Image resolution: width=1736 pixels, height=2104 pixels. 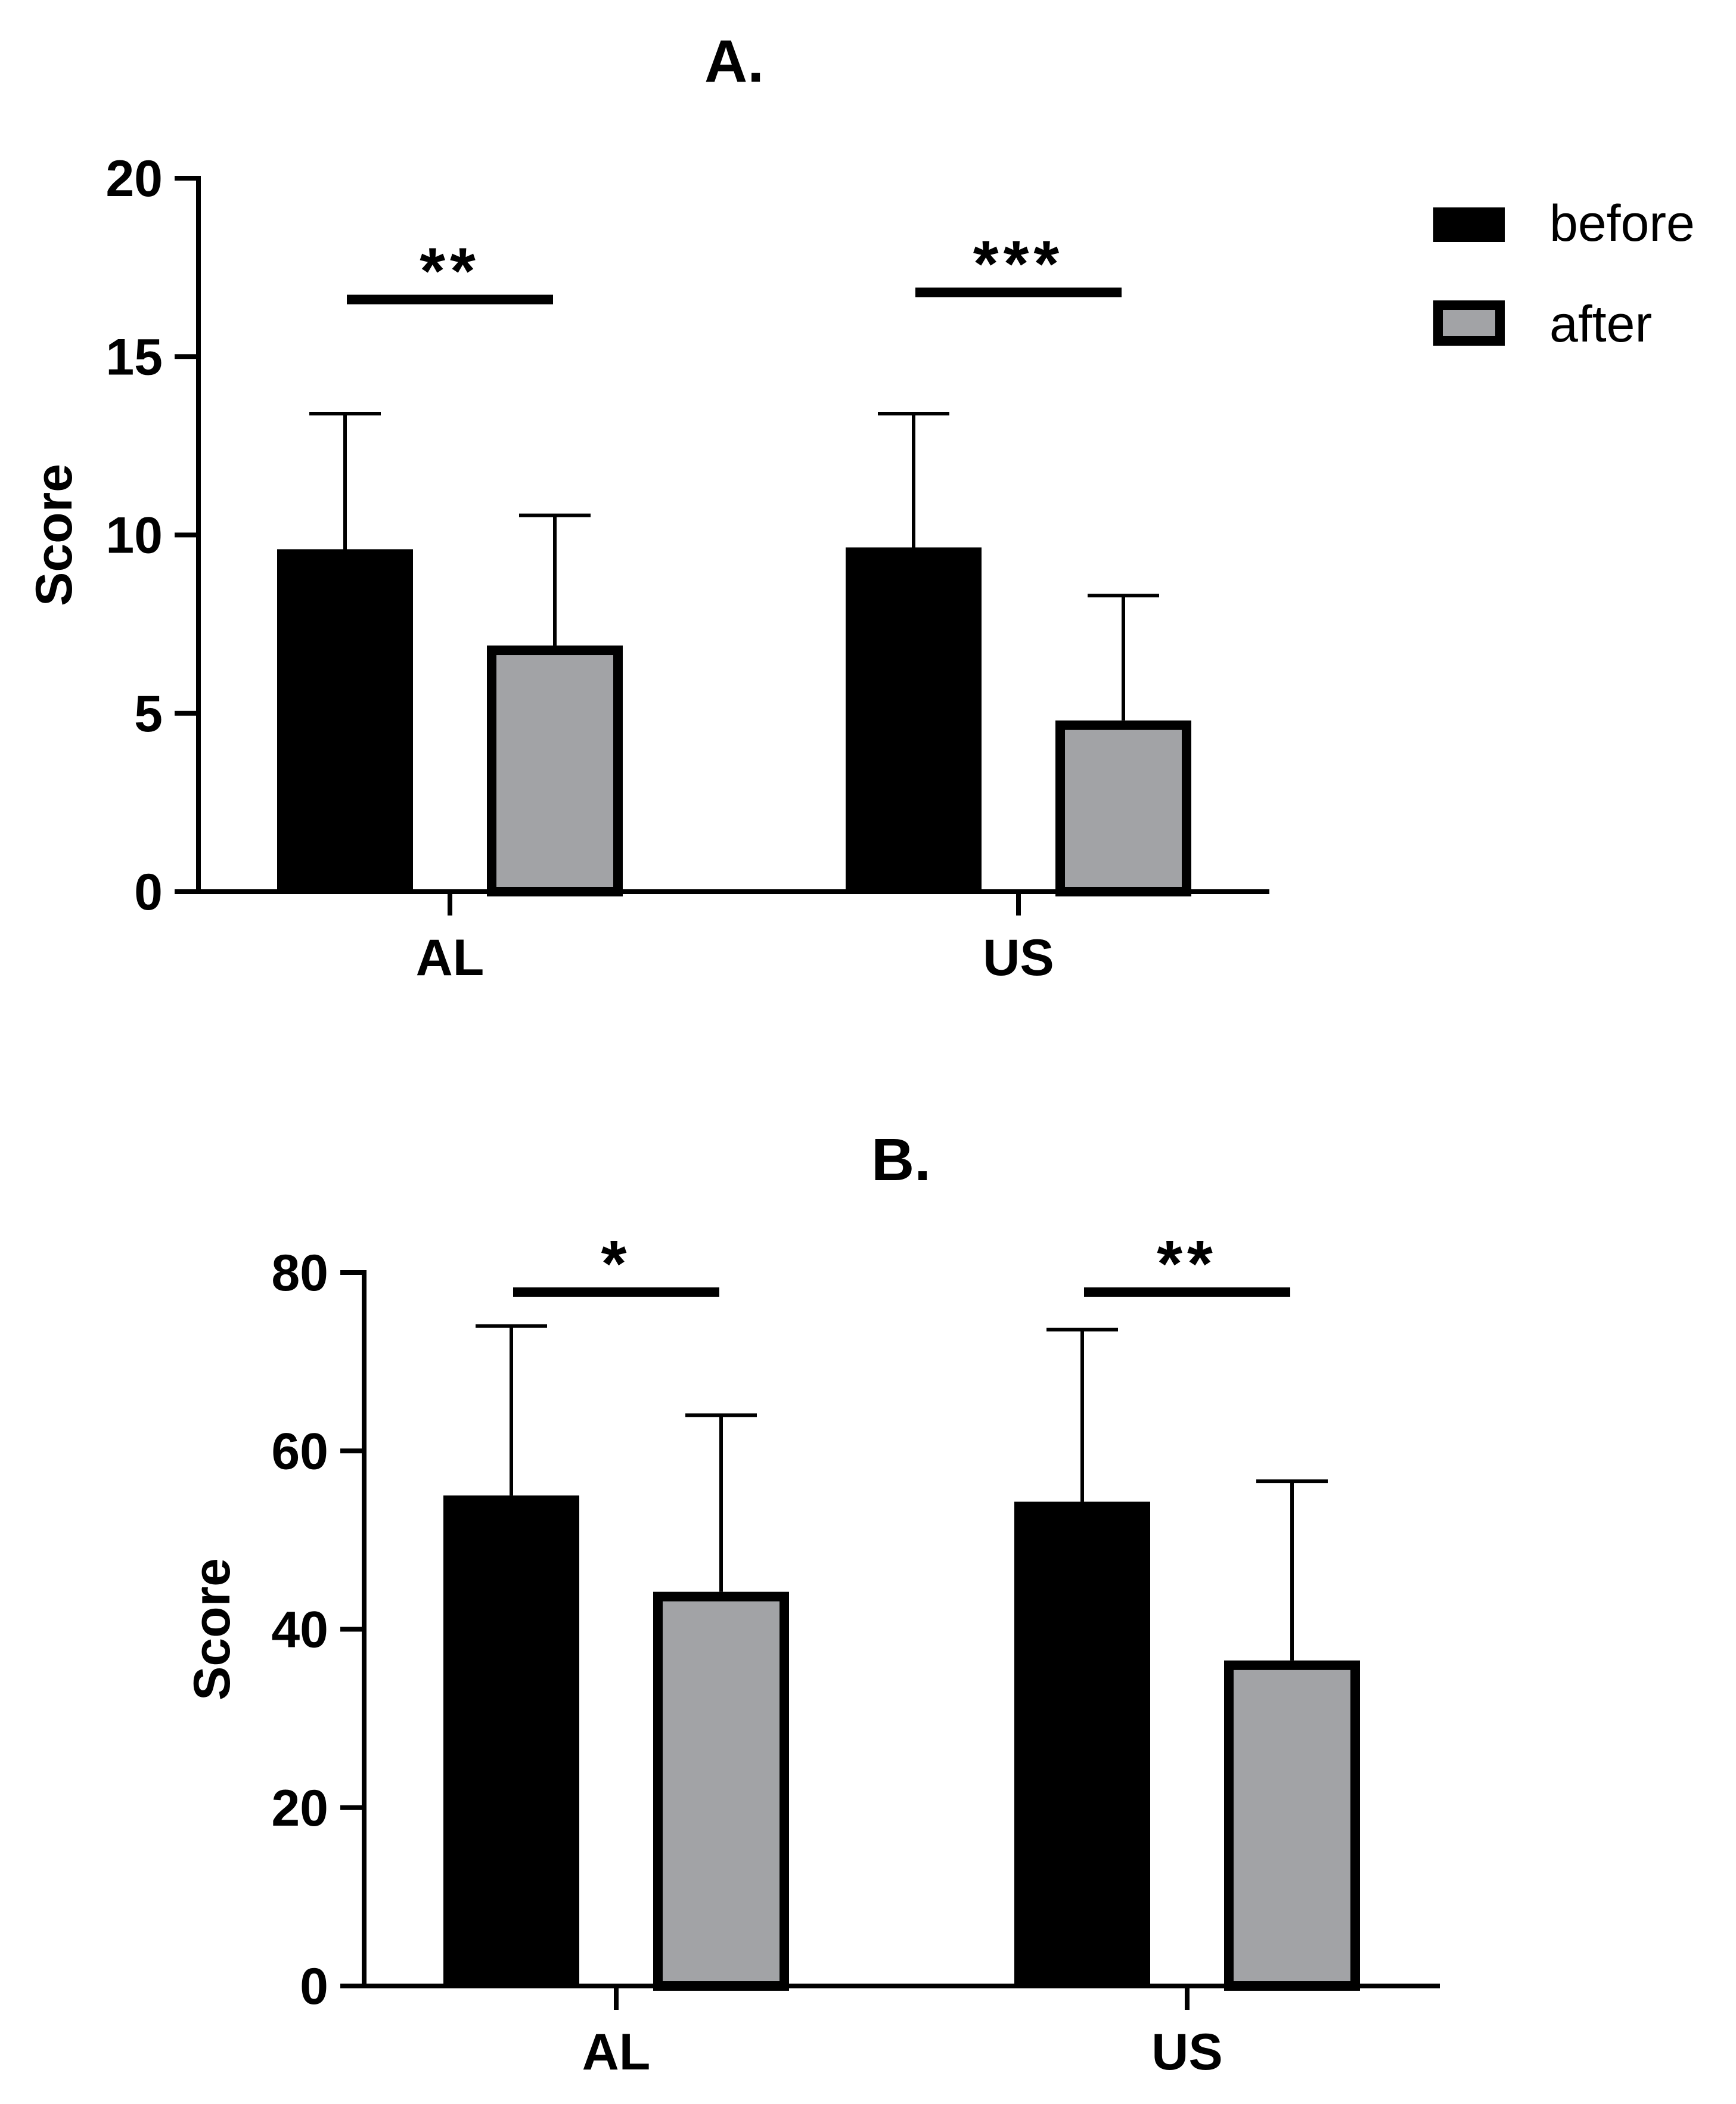 What do you see at coordinates (299, 1273) in the screenshot?
I see `y-tick-label: 80` at bounding box center [299, 1273].